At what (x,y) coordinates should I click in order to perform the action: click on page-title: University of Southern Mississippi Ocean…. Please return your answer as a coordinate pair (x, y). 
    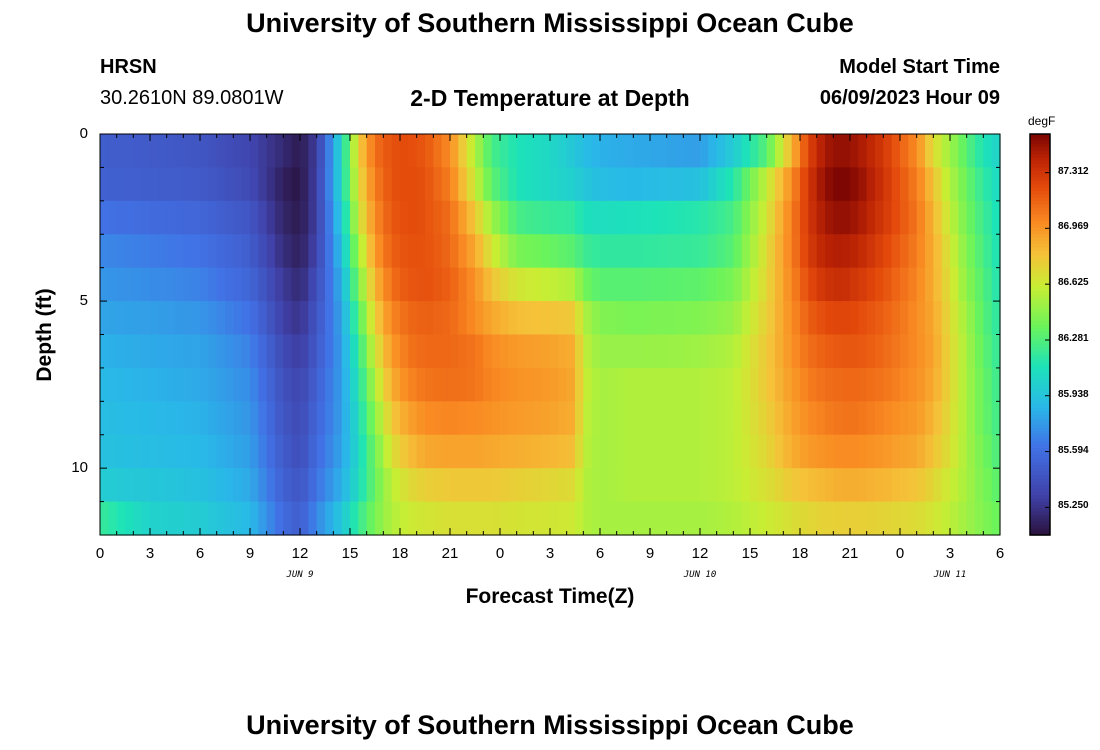
    Looking at the image, I should click on (550, 23).